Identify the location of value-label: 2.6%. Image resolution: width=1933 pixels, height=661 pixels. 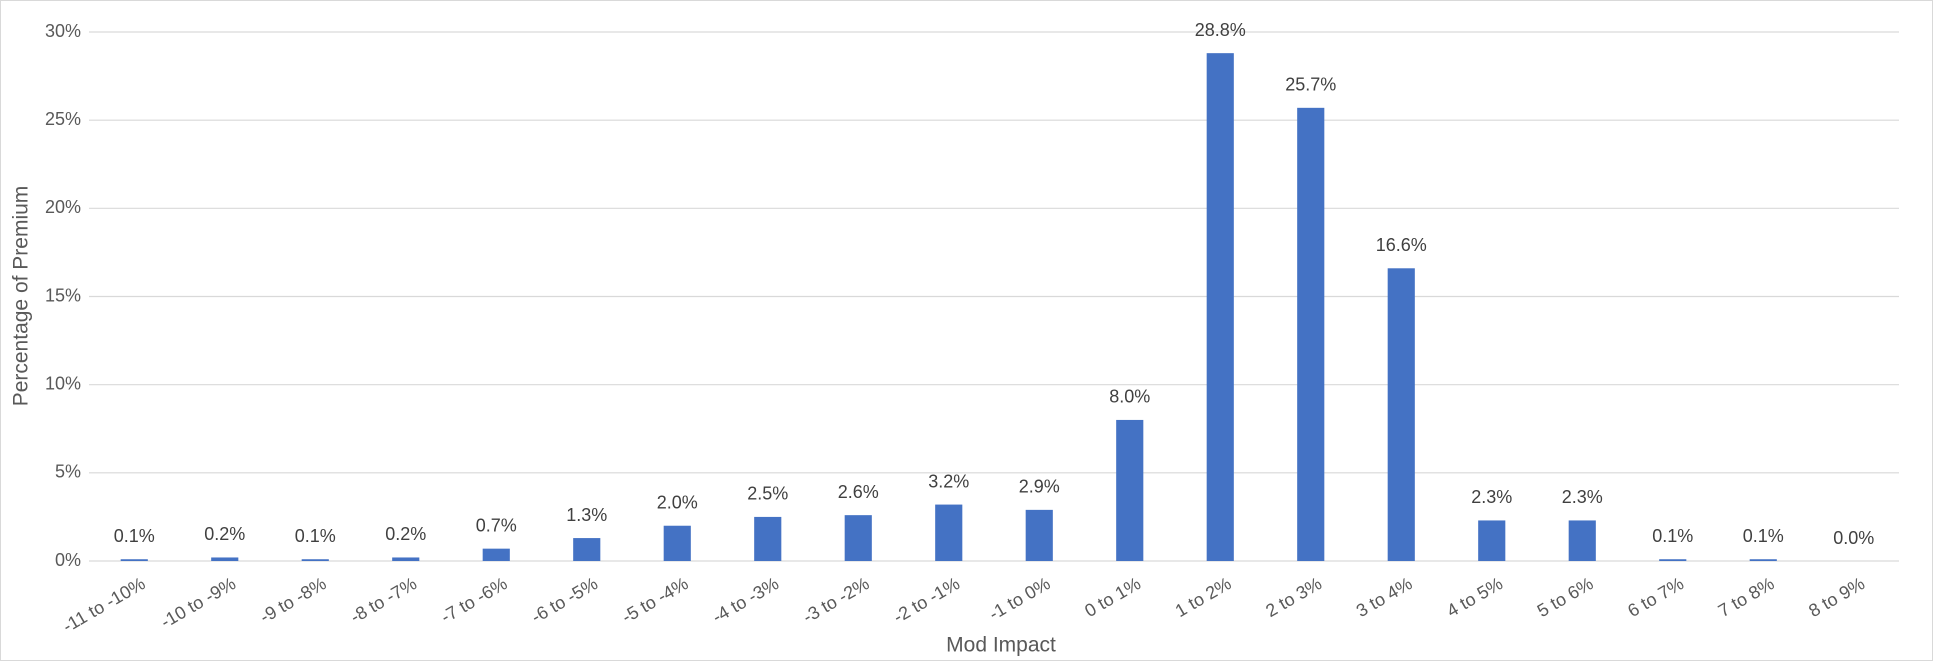
(858, 492).